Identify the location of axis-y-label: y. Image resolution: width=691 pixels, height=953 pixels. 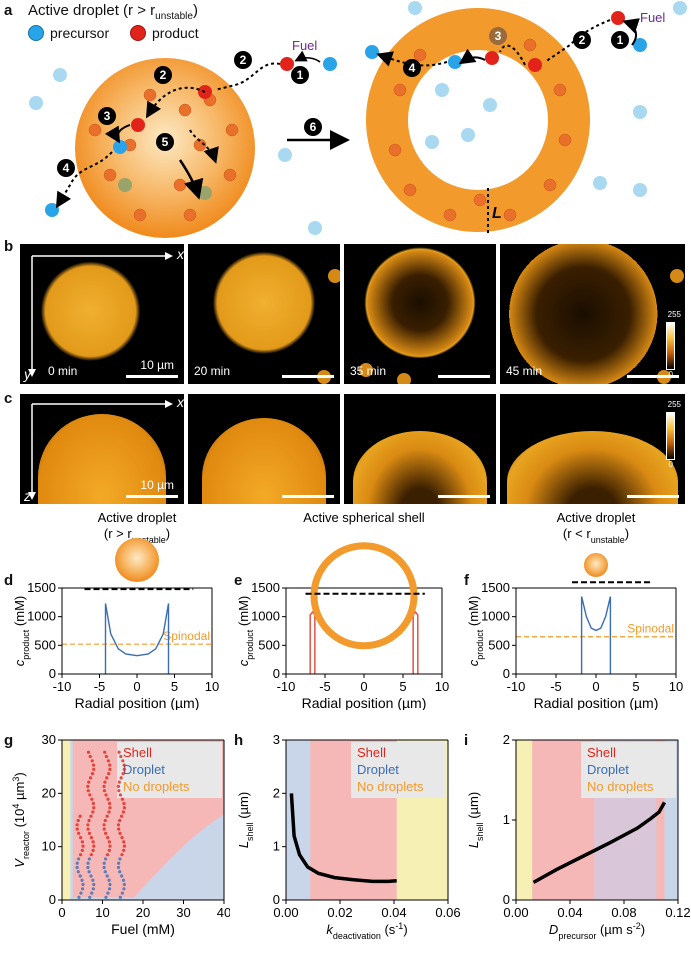
(27, 374).